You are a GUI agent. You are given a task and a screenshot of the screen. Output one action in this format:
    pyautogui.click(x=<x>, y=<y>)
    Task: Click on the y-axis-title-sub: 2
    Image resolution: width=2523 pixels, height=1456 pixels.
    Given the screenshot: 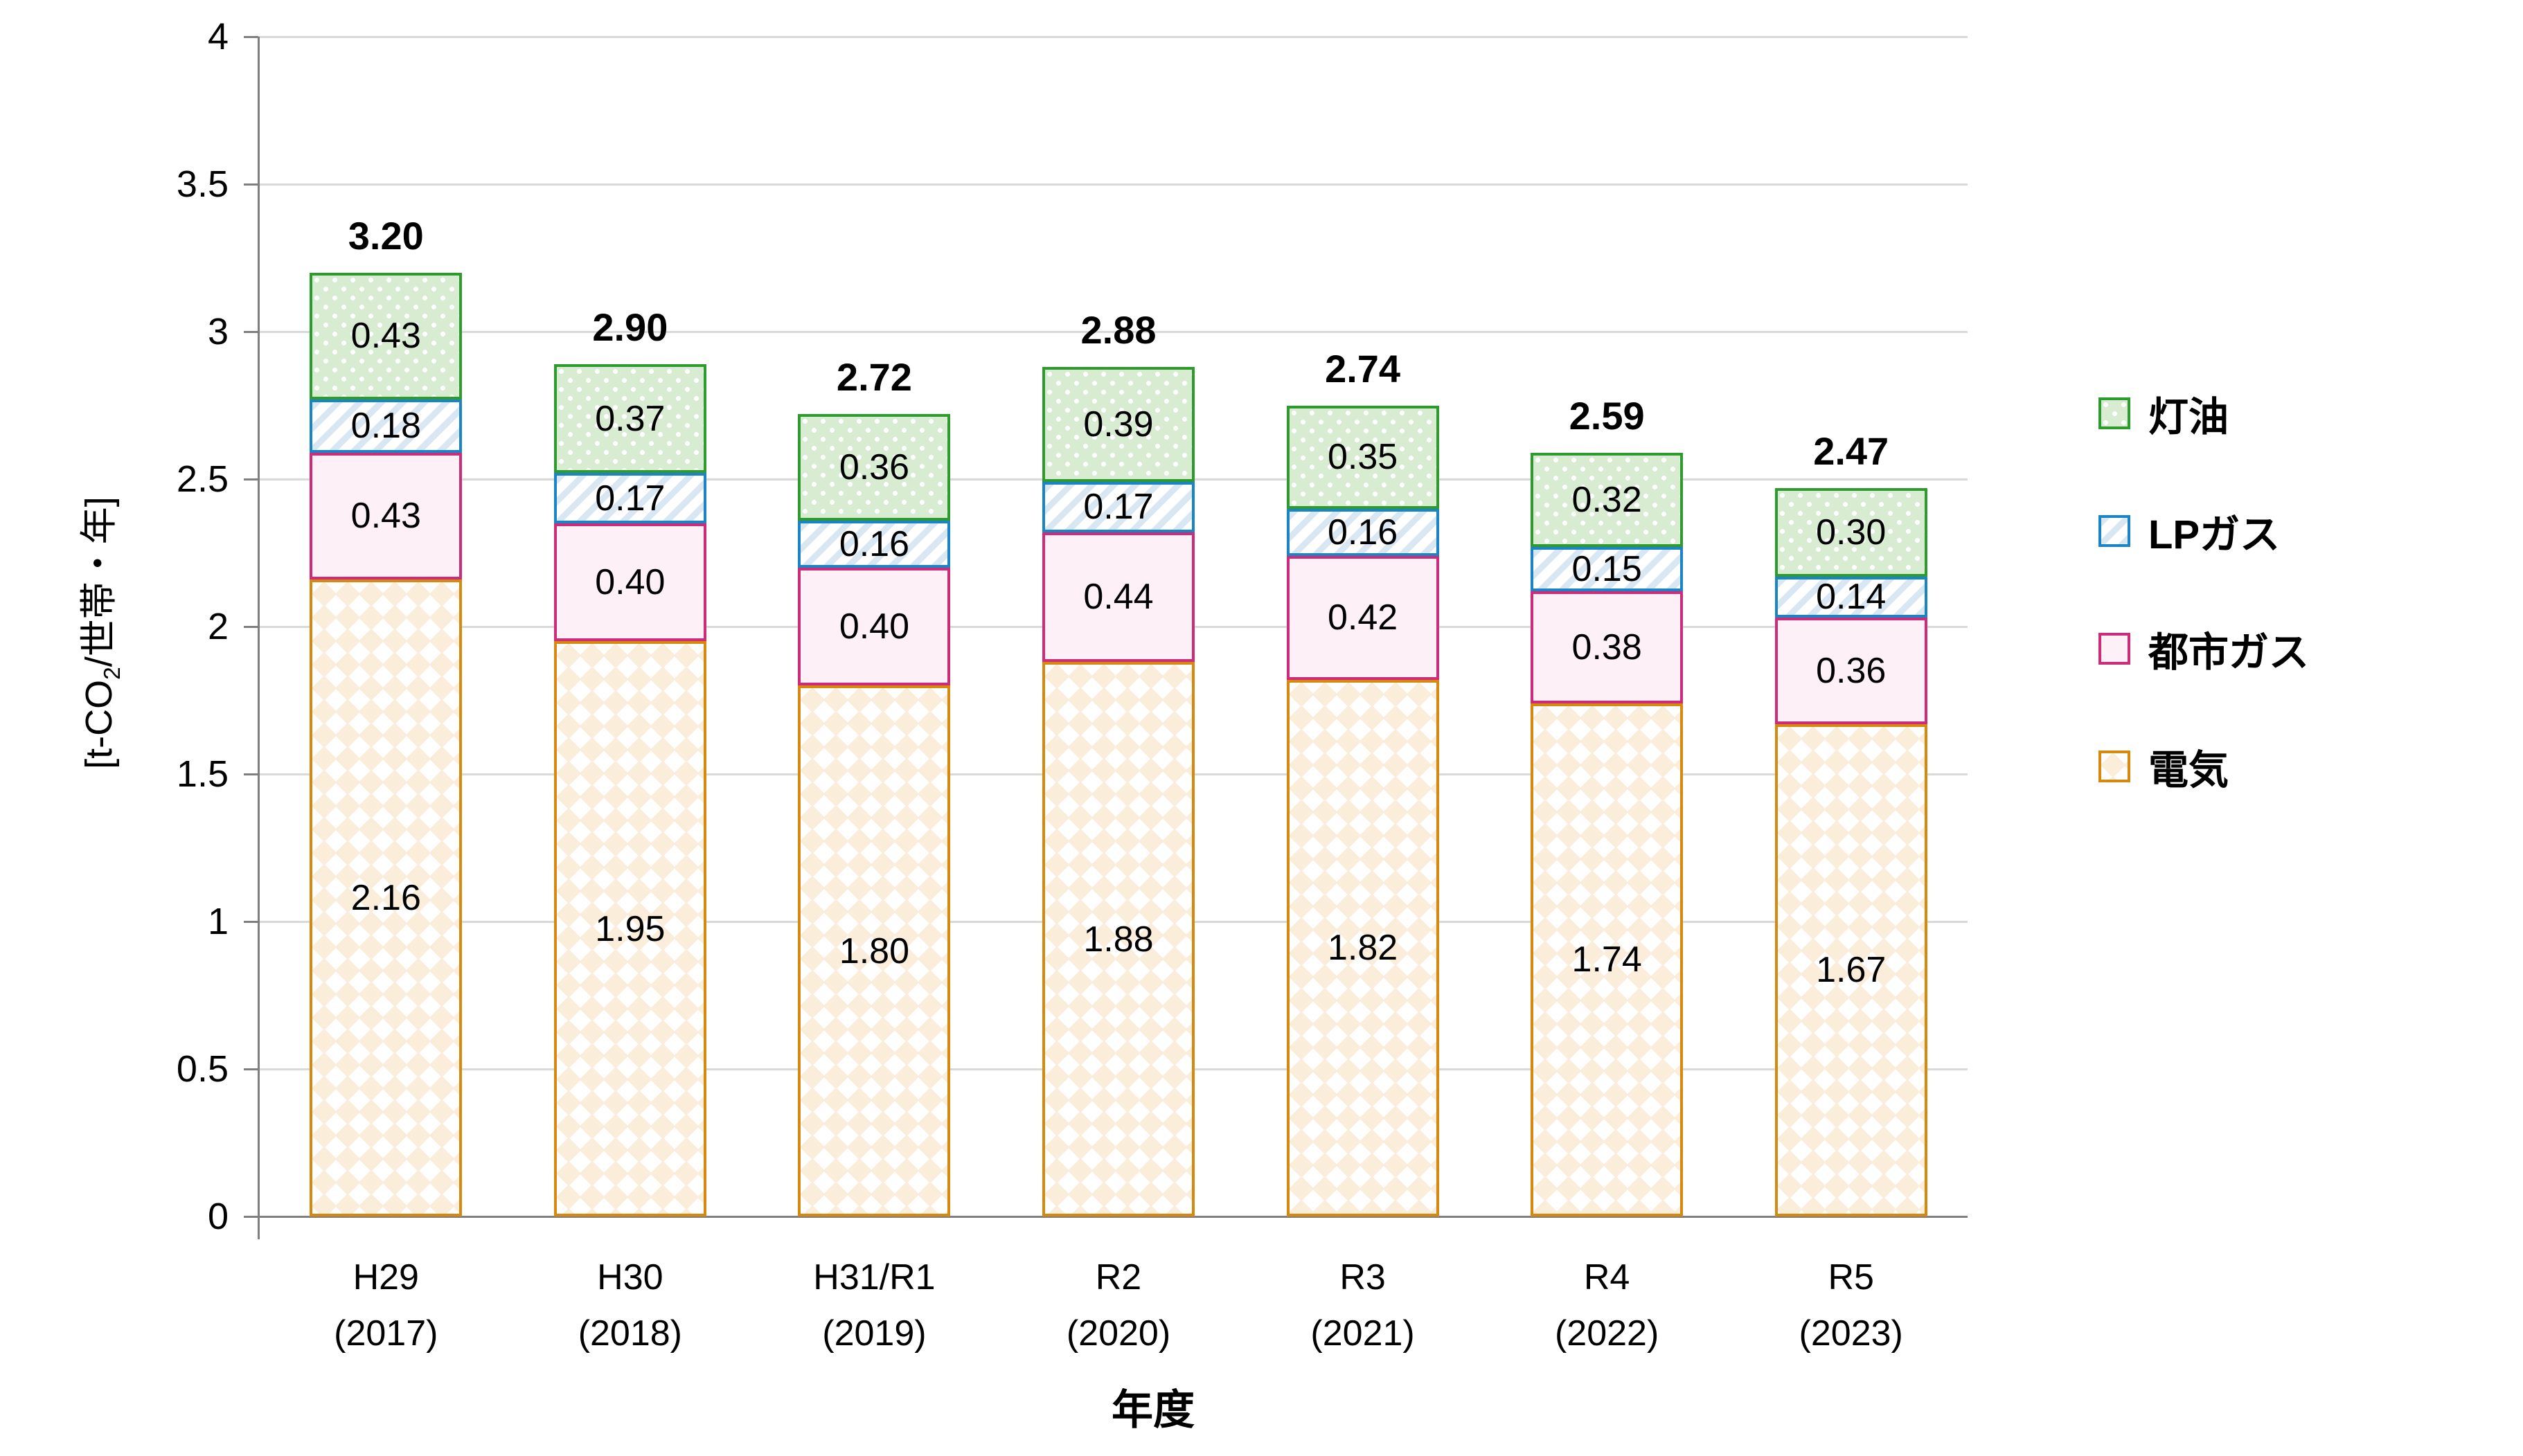 What is the action you would take?
    pyautogui.click(x=112, y=673)
    